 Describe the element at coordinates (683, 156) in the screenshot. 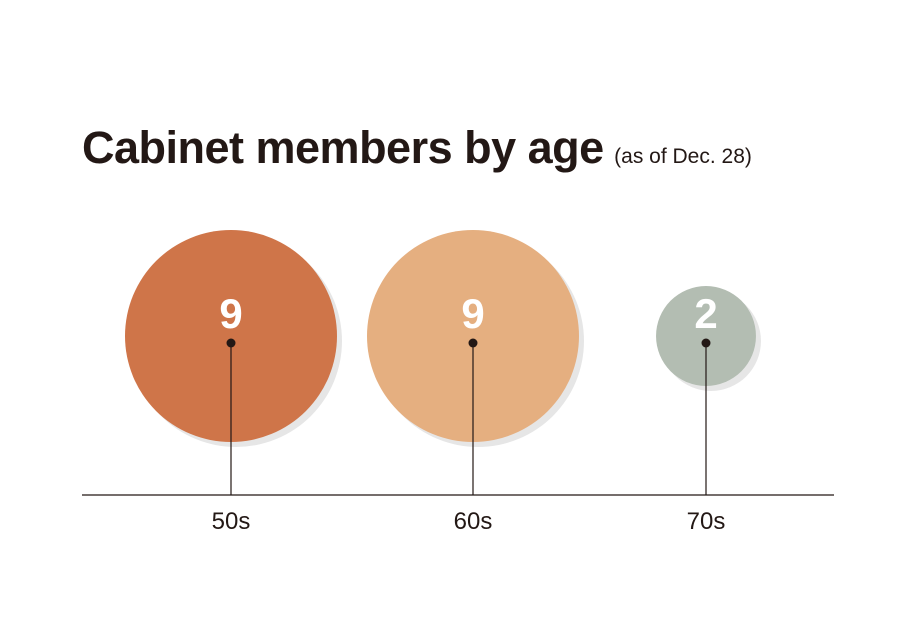

I see `chart-subtitle: (as of Dec. 28)` at that location.